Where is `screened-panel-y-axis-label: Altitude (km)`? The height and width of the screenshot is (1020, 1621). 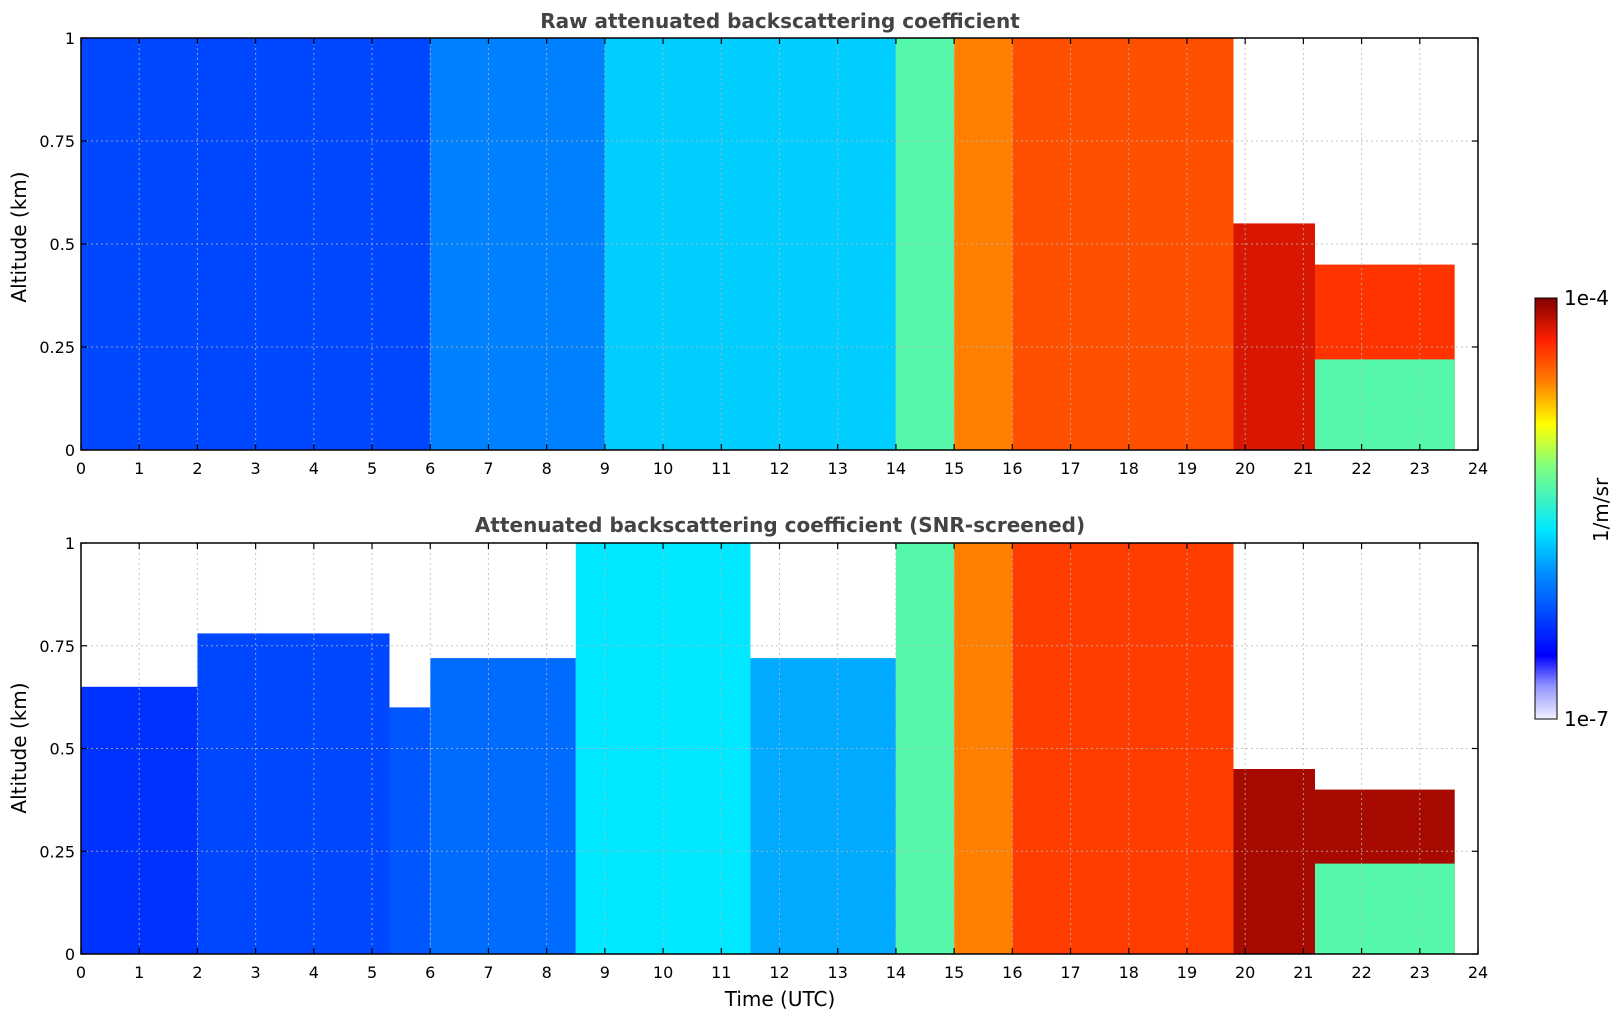
screened-panel-y-axis-label: Altitude (km) is located at coordinates (19, 747).